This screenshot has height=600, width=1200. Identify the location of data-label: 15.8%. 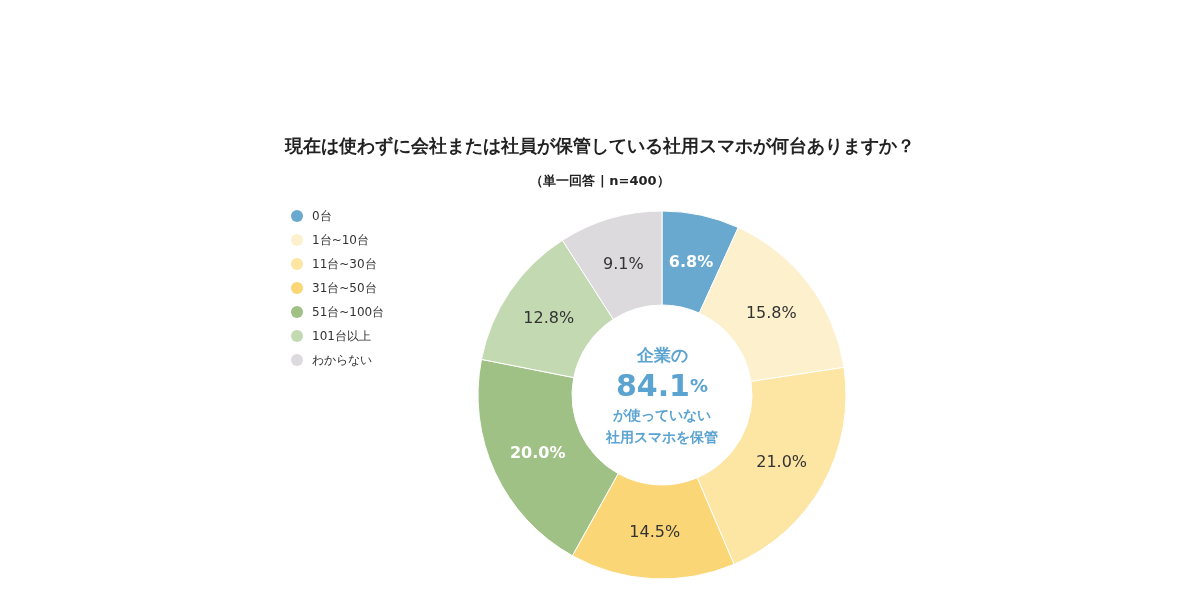
(771, 312).